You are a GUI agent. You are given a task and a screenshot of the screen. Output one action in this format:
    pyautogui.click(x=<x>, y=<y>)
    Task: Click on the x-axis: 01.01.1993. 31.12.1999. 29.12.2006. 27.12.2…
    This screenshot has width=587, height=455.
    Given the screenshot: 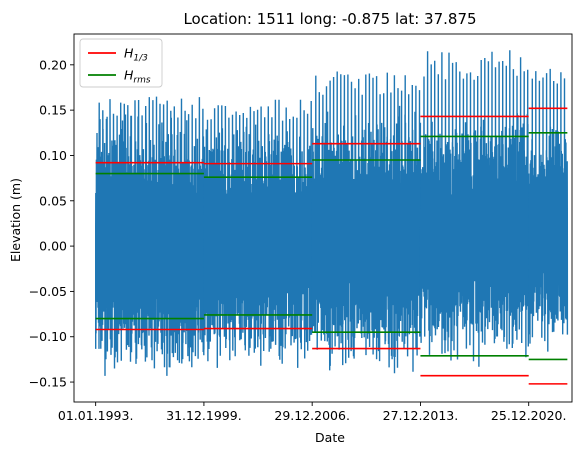 What is the action you would take?
    pyautogui.click(x=312, y=412)
    